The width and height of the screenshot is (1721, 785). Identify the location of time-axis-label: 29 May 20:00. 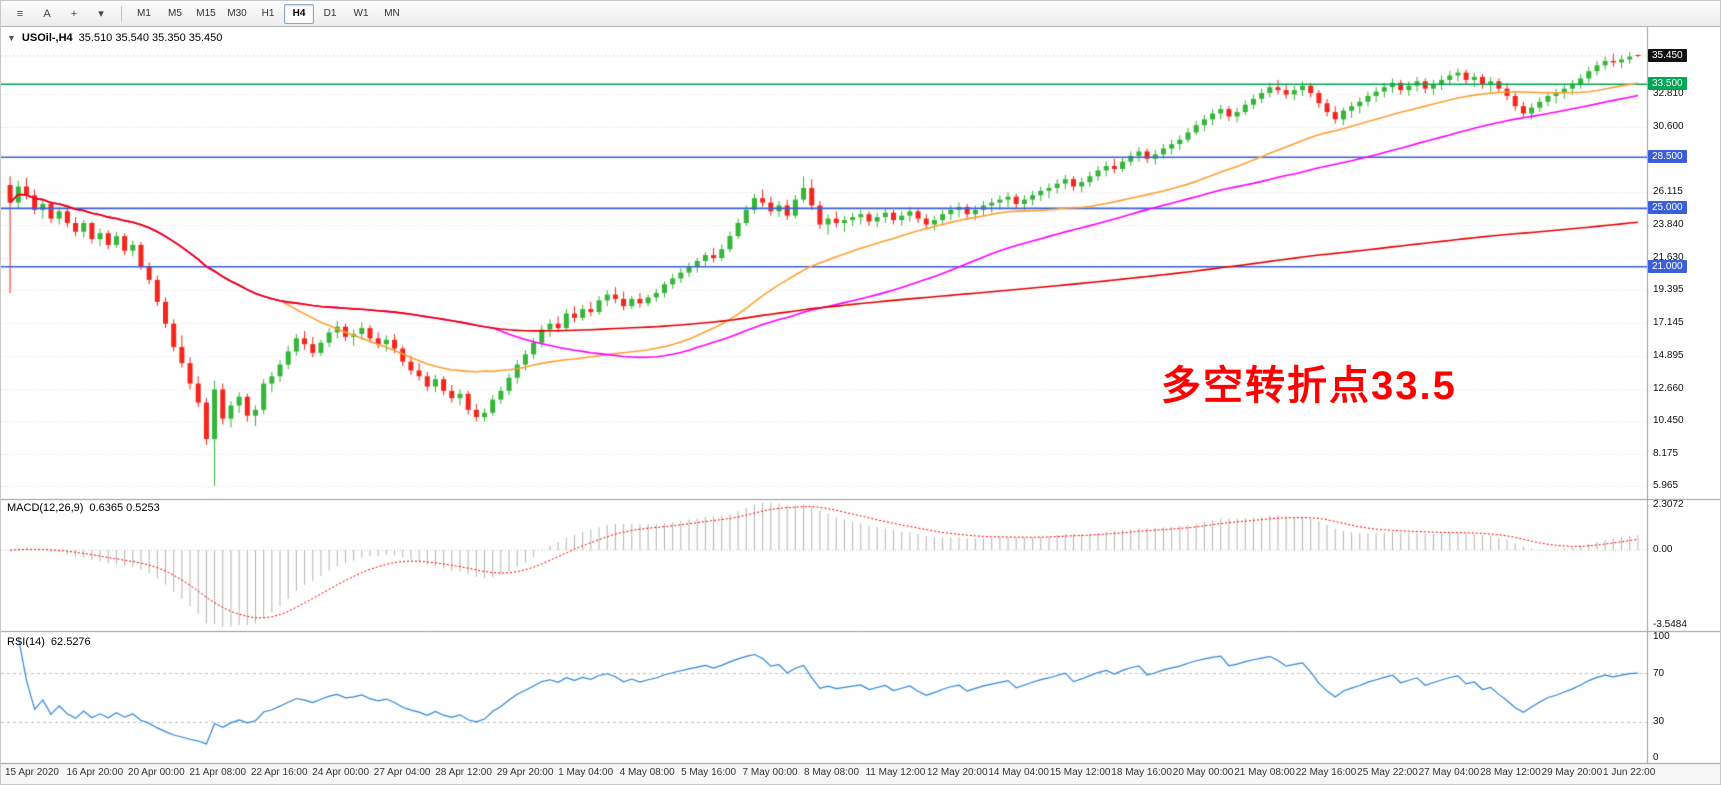
(1572, 772).